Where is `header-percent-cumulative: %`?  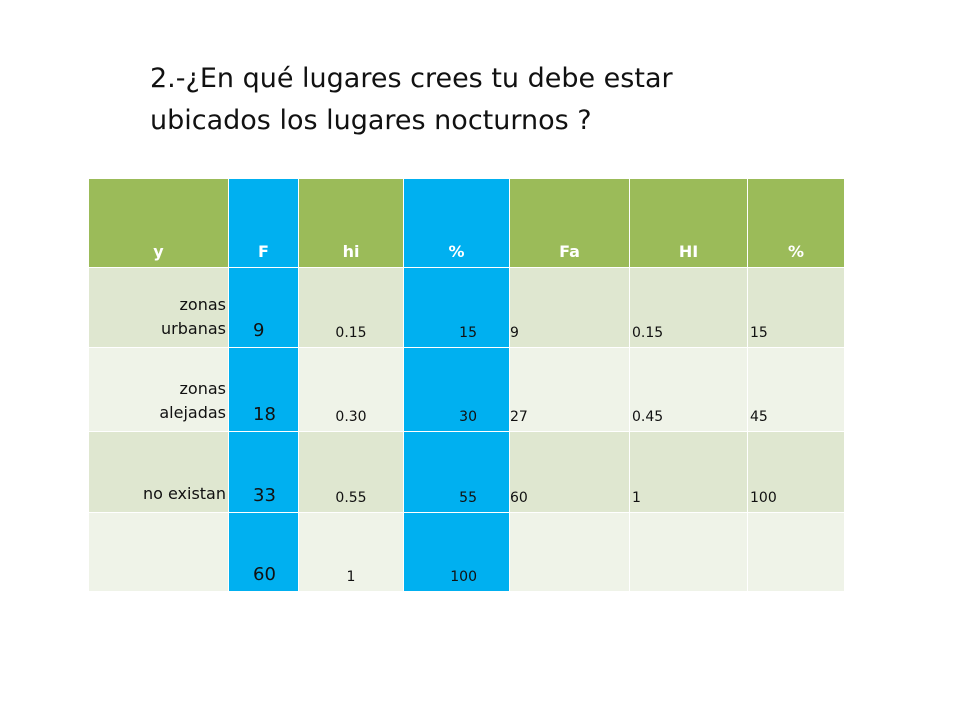 header-percent-cumulative: % is located at coordinates (796, 223).